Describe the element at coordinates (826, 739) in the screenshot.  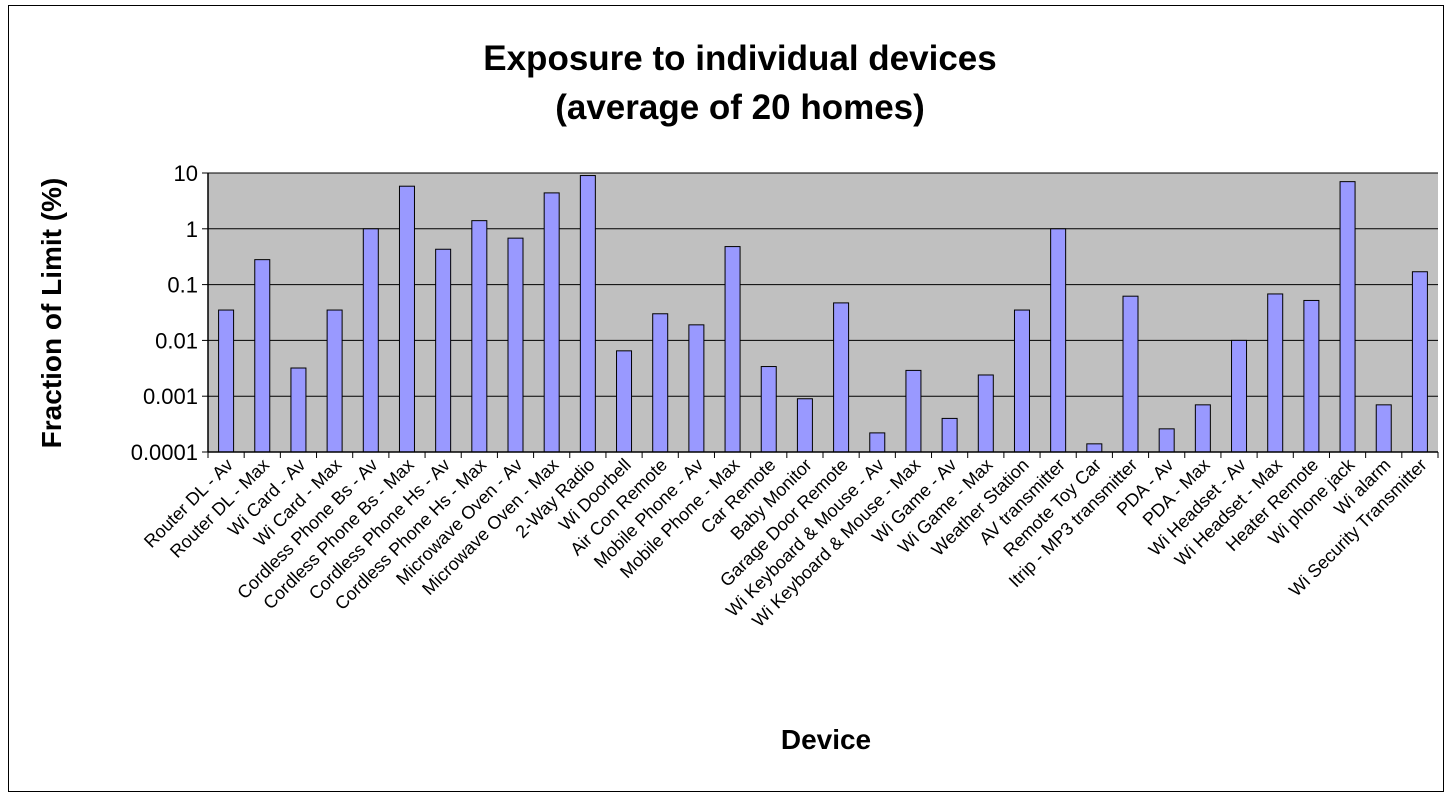
I see `x-axis-title: Device` at that location.